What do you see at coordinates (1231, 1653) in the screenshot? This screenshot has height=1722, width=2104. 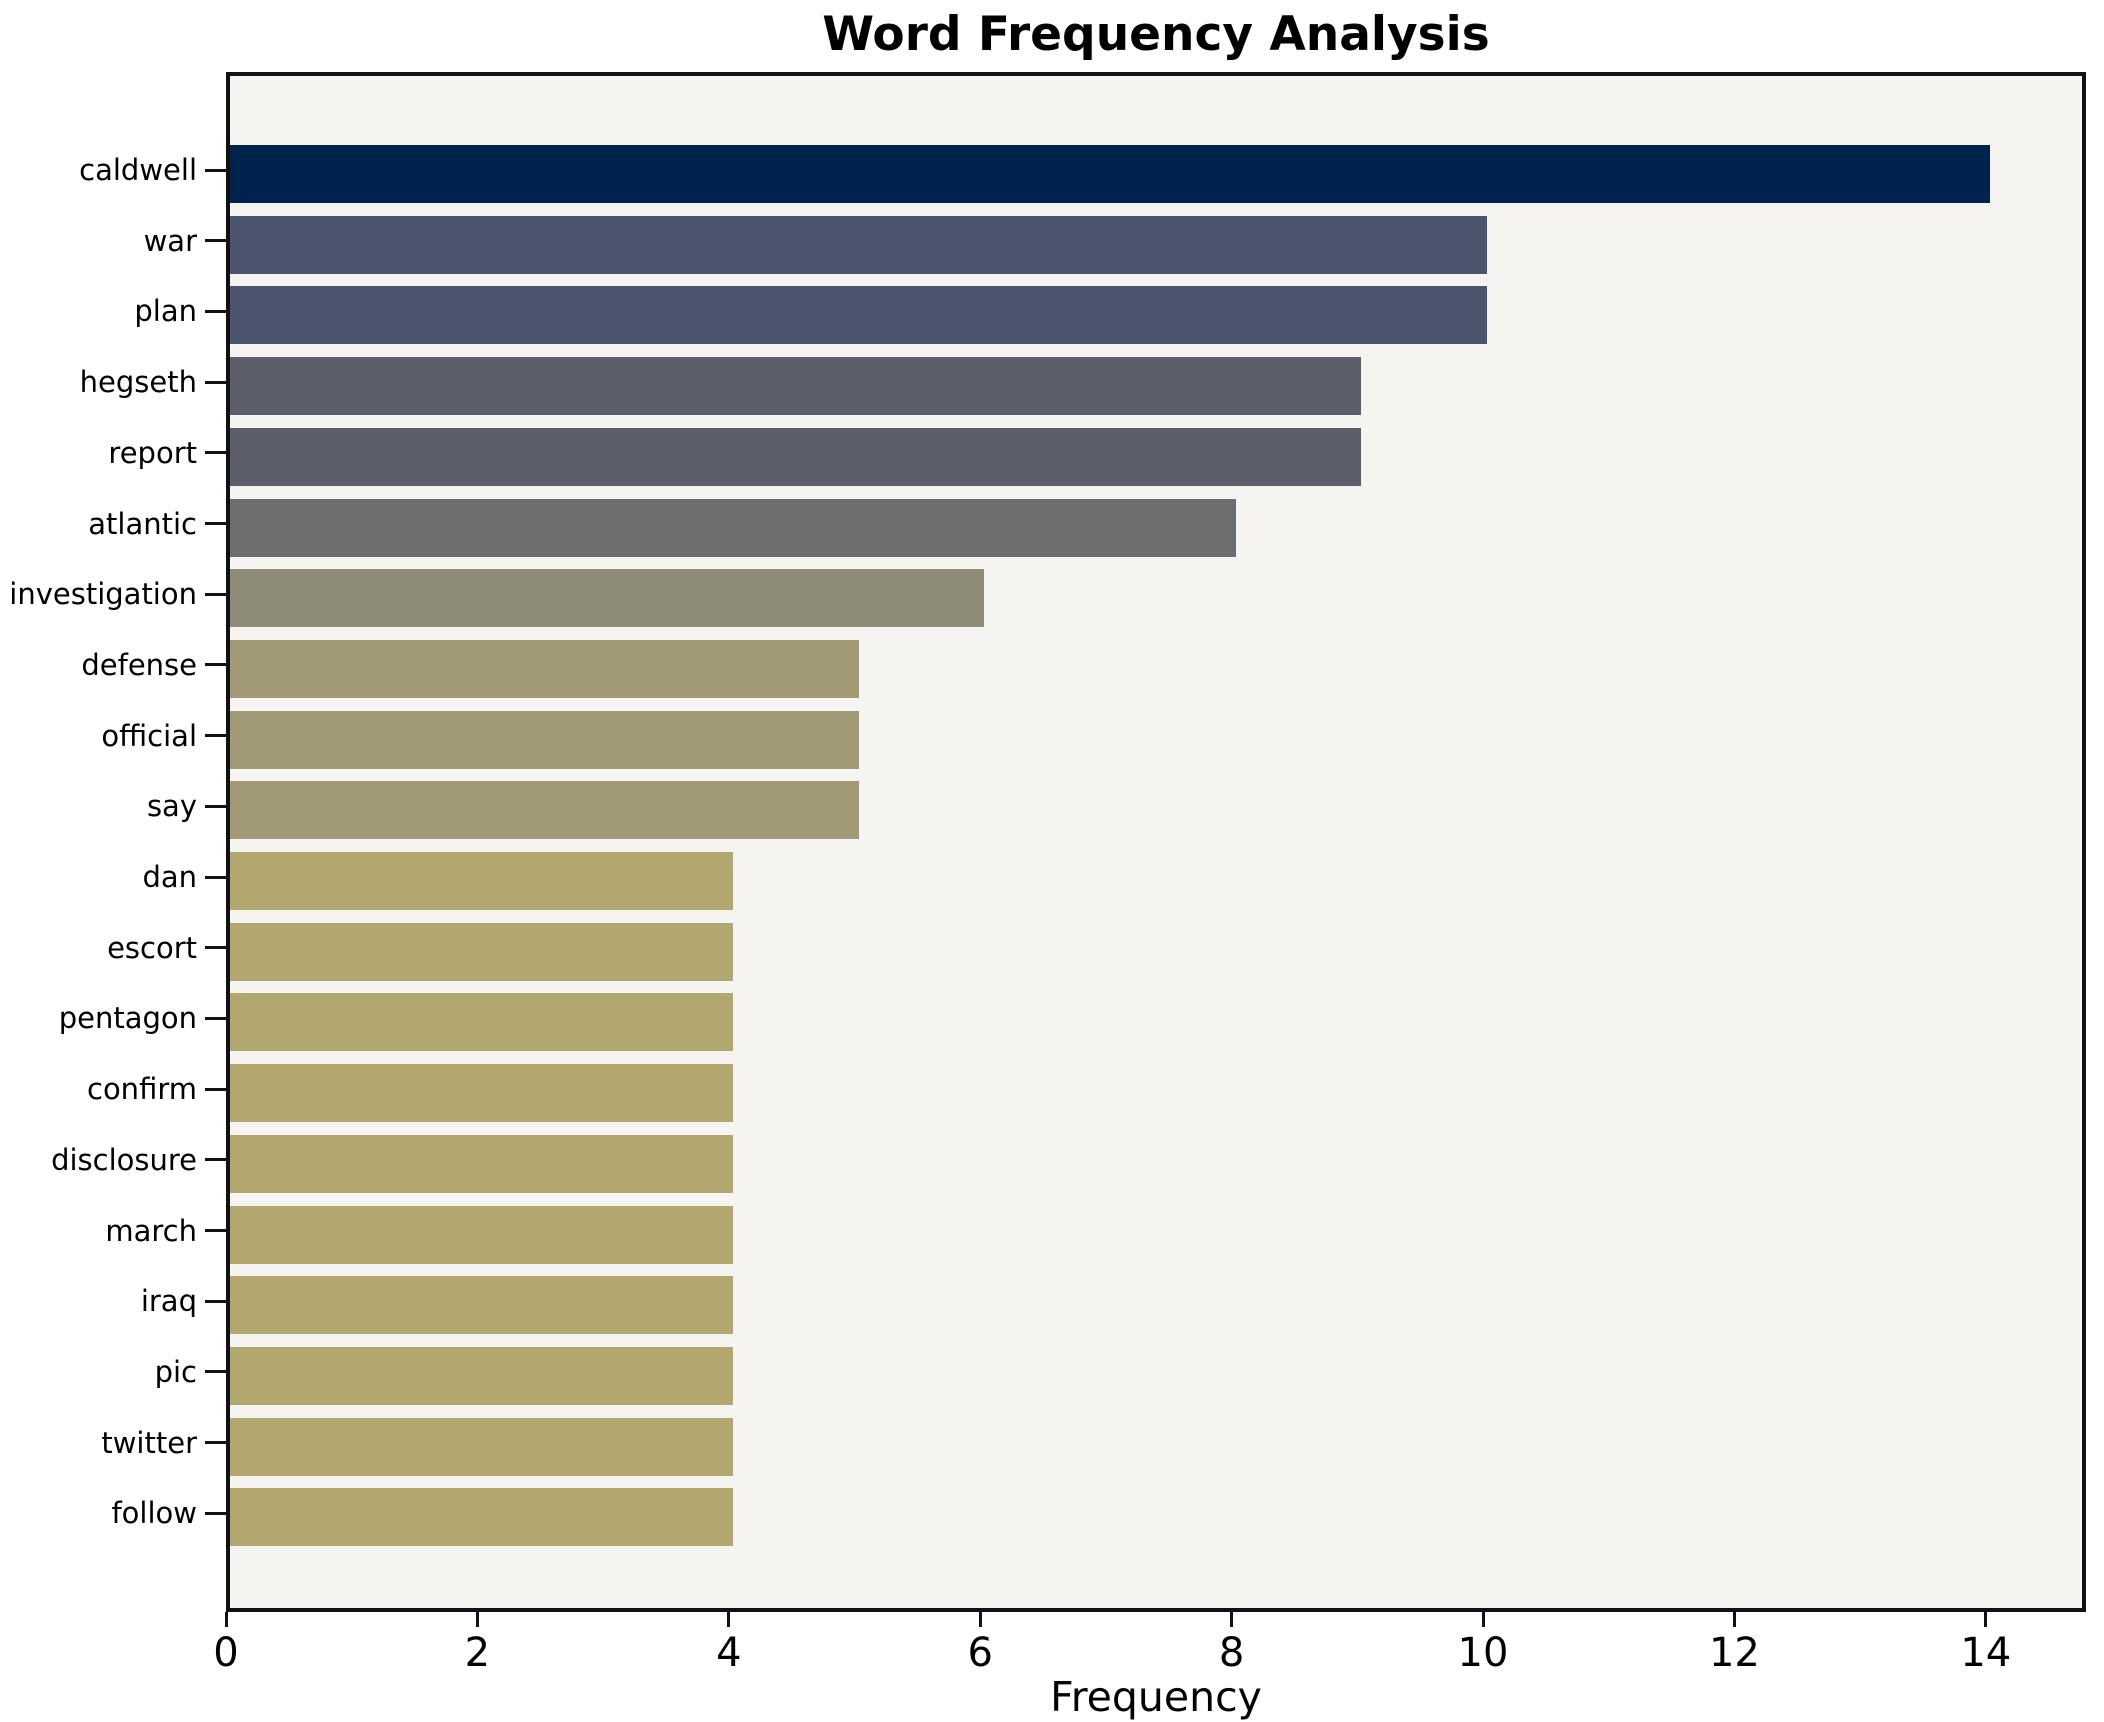 I see `x-tick-label-8: 8` at bounding box center [1231, 1653].